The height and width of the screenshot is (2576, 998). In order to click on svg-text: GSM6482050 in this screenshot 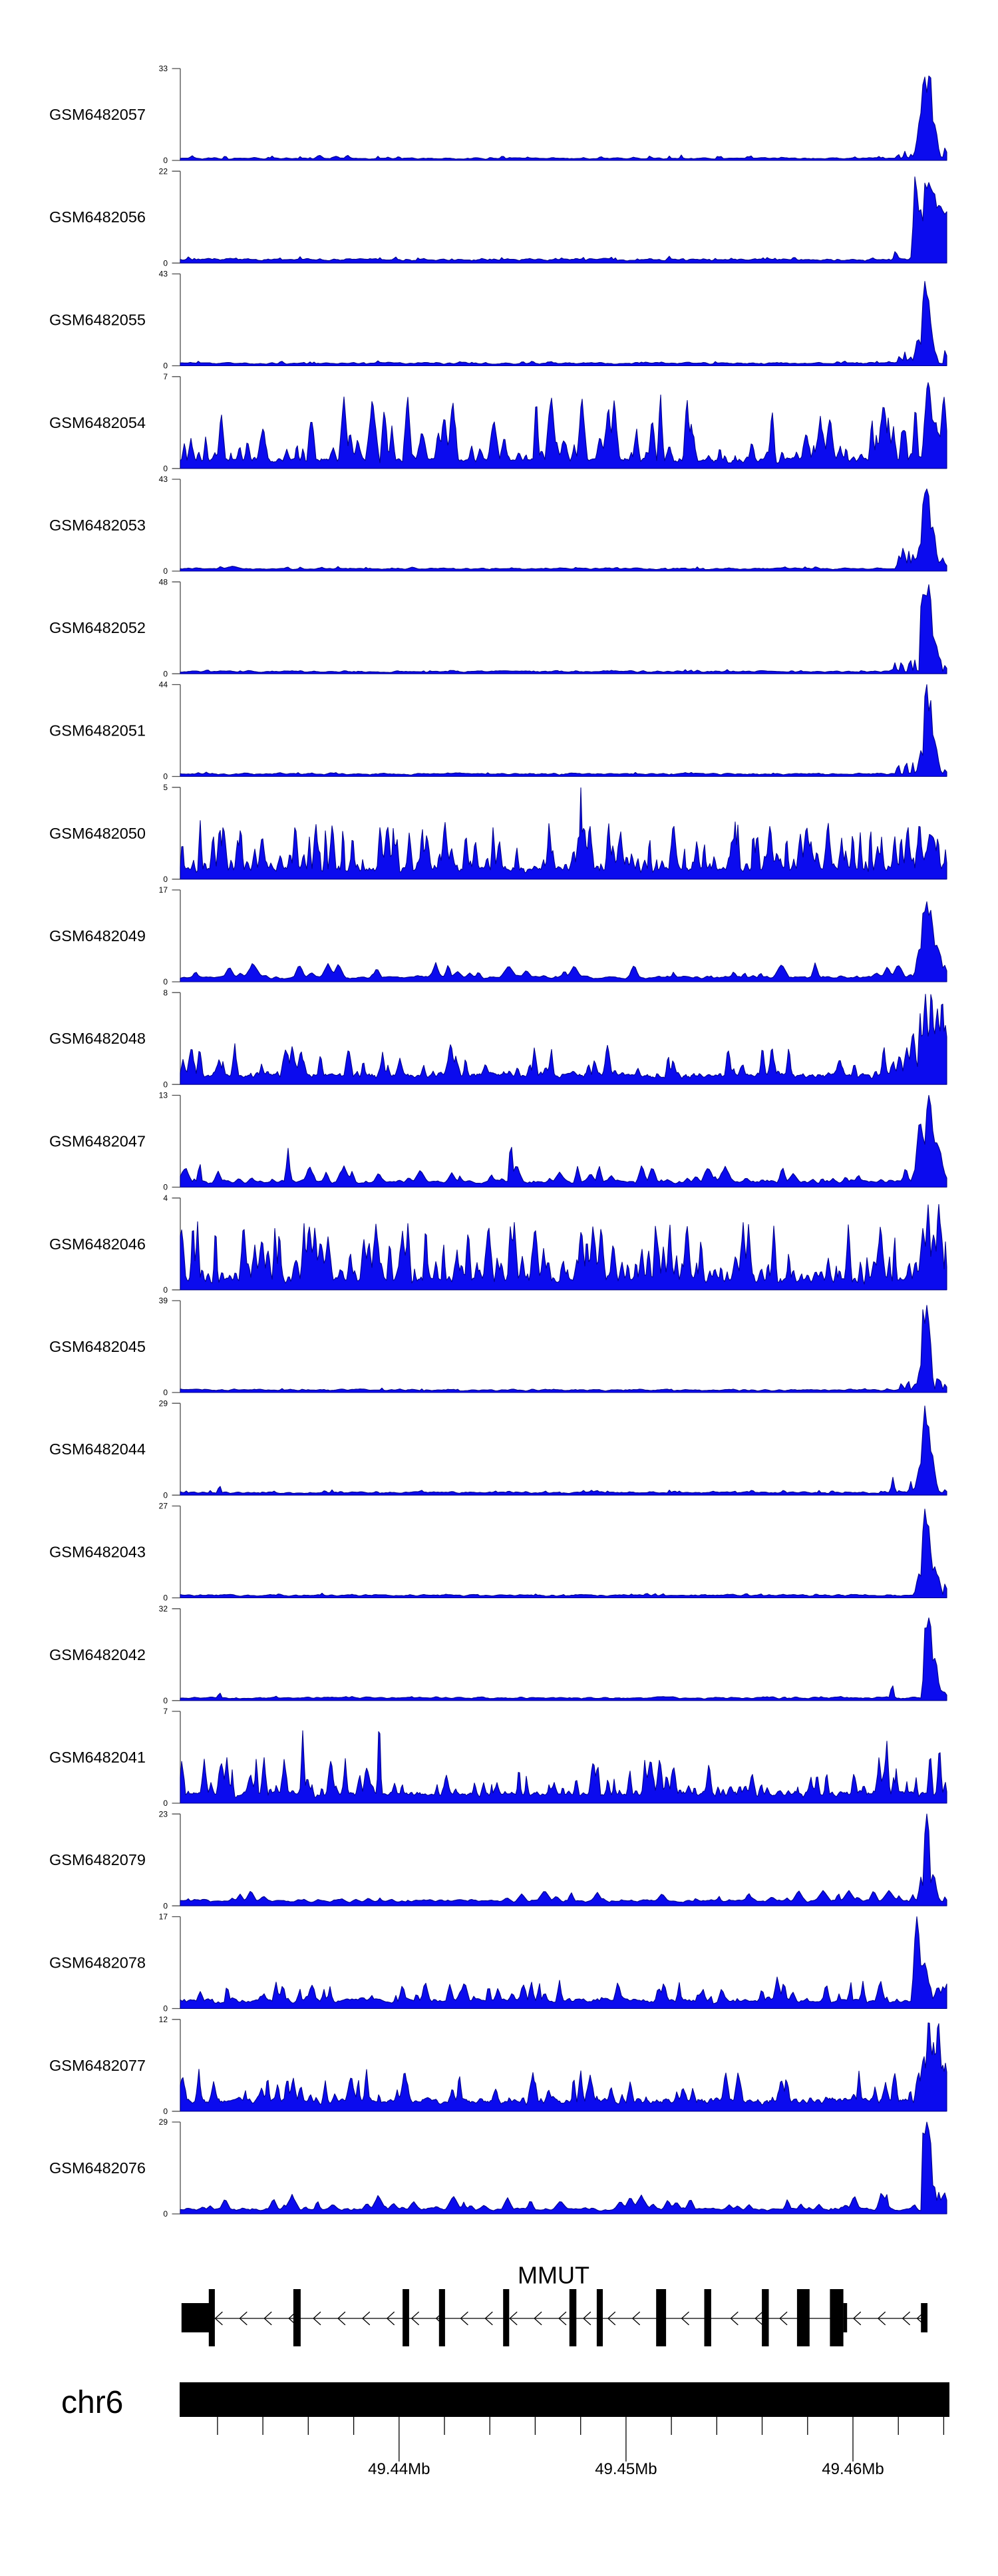, I will do `click(97, 833)`.